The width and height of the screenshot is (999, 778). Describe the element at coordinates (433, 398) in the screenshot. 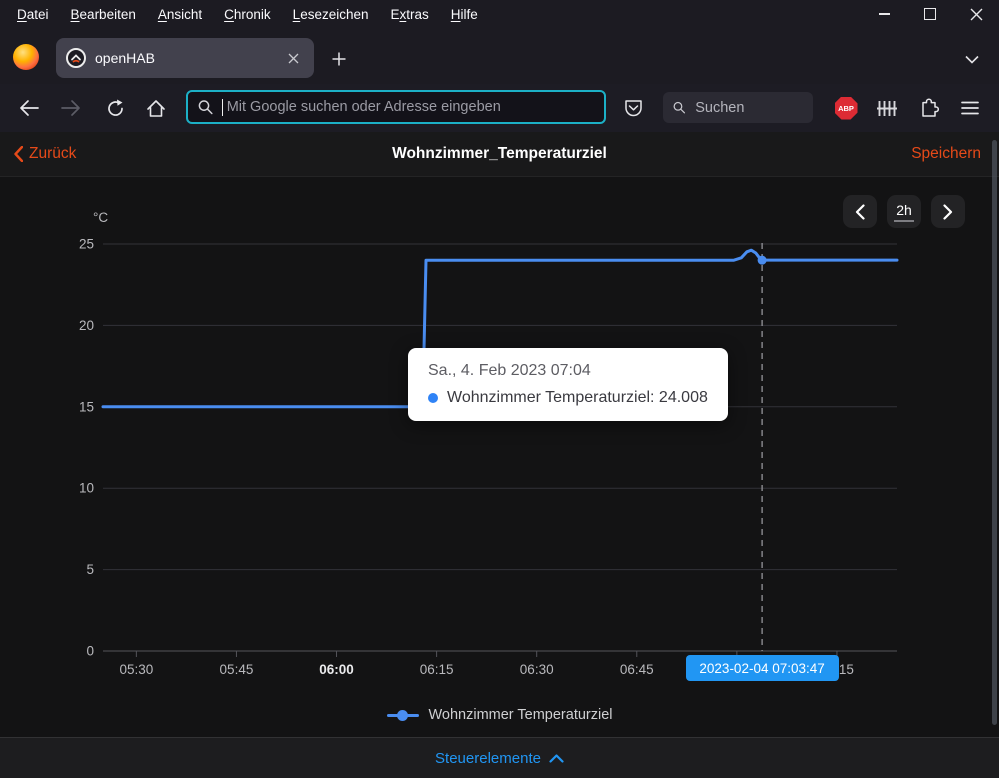

I see `tooltip-series-dot-icon` at that location.